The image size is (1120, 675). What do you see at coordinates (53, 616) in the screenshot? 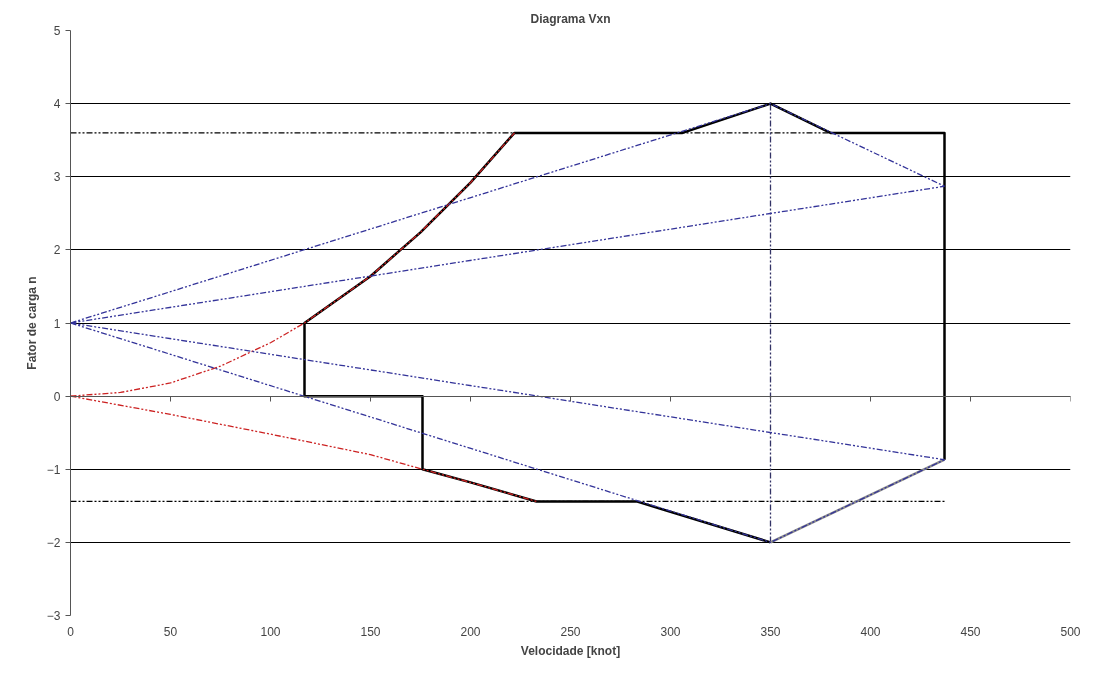
I see `y-tick-label: −3` at bounding box center [53, 616].